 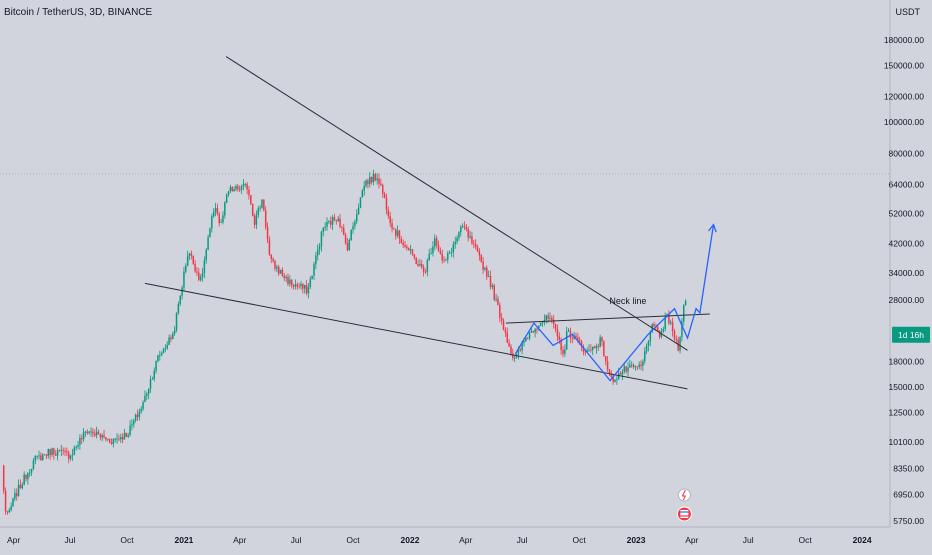 I want to click on projection-path, so click(x=615, y=302).